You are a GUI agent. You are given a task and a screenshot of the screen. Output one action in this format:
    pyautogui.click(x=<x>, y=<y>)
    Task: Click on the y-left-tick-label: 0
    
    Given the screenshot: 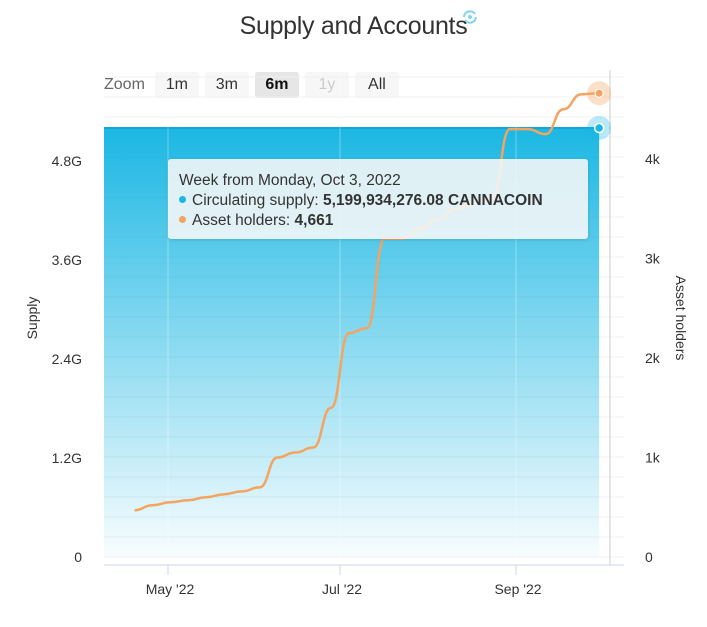 What is the action you would take?
    pyautogui.click(x=78, y=557)
    